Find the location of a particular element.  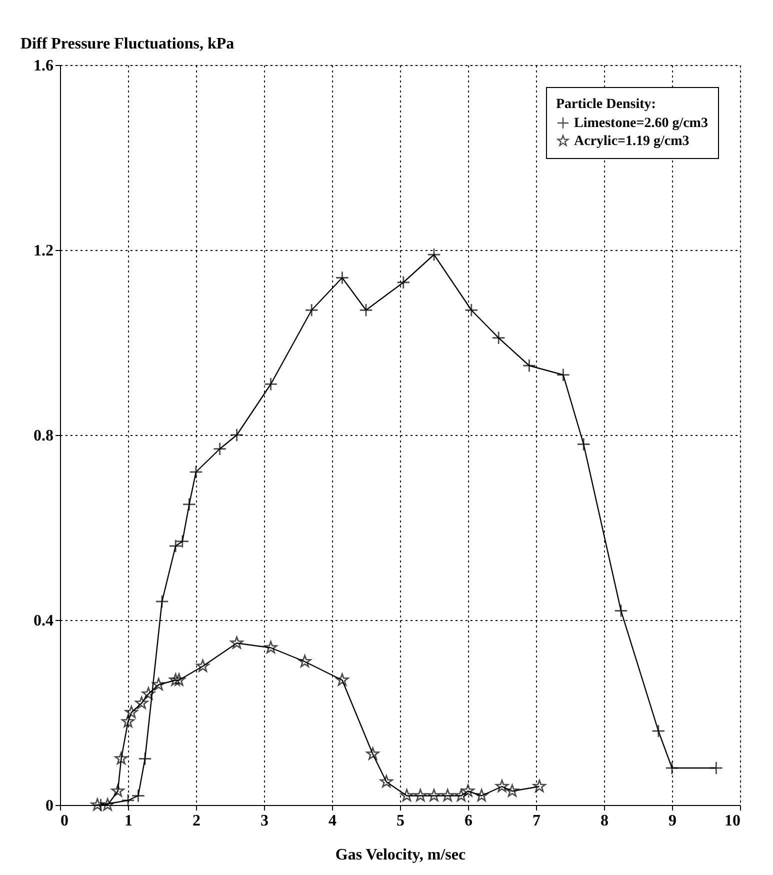

x-tick-label: 5 is located at coordinates (400, 821).